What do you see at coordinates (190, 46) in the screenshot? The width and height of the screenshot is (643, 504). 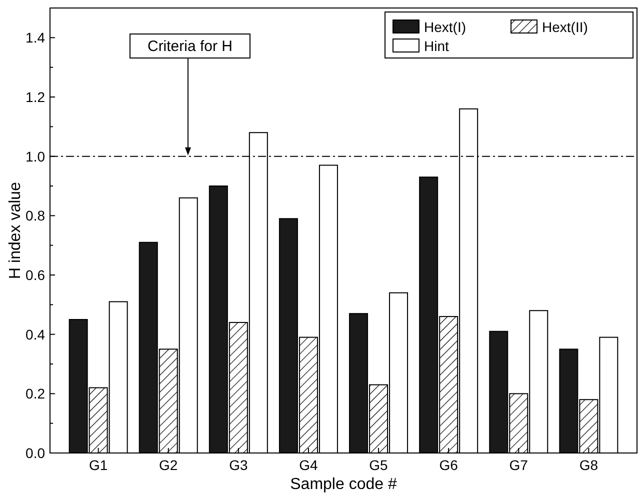 I see `ref-line-label: Criteria for H` at bounding box center [190, 46].